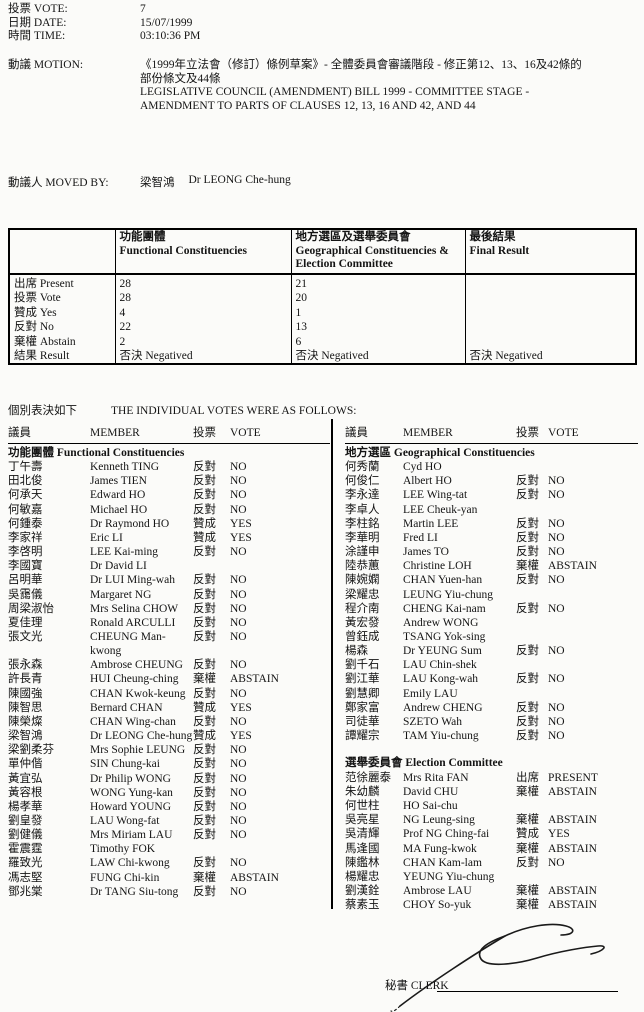 This screenshot has height=1012, width=644. What do you see at coordinates (124, 552) in the screenshot?
I see `member-name-en: LEE Kai-ming` at bounding box center [124, 552].